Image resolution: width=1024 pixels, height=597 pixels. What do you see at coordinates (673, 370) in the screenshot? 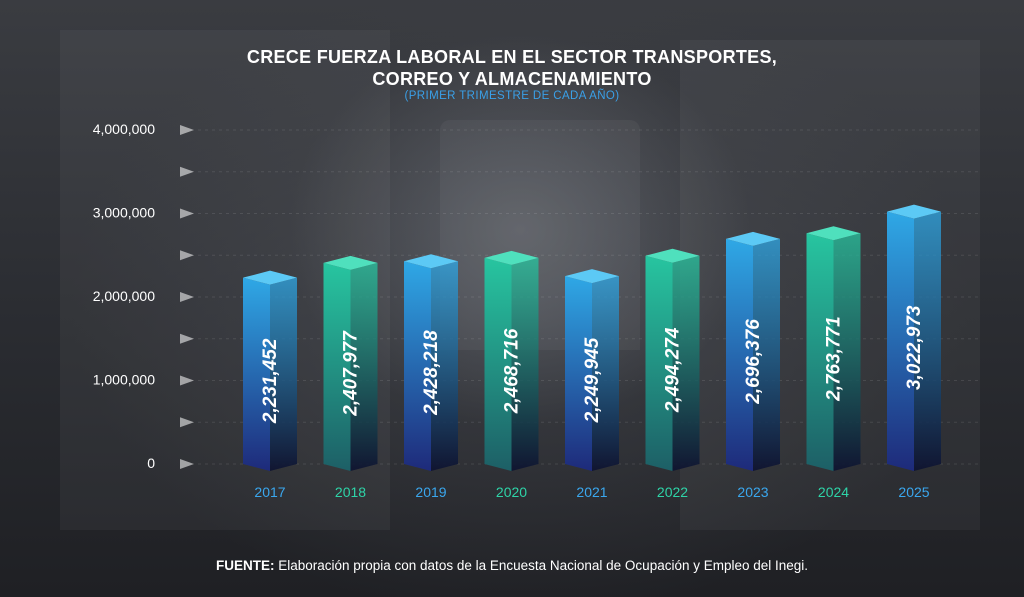
I see `bar-value-label: 2,494,274` at bounding box center [673, 370].